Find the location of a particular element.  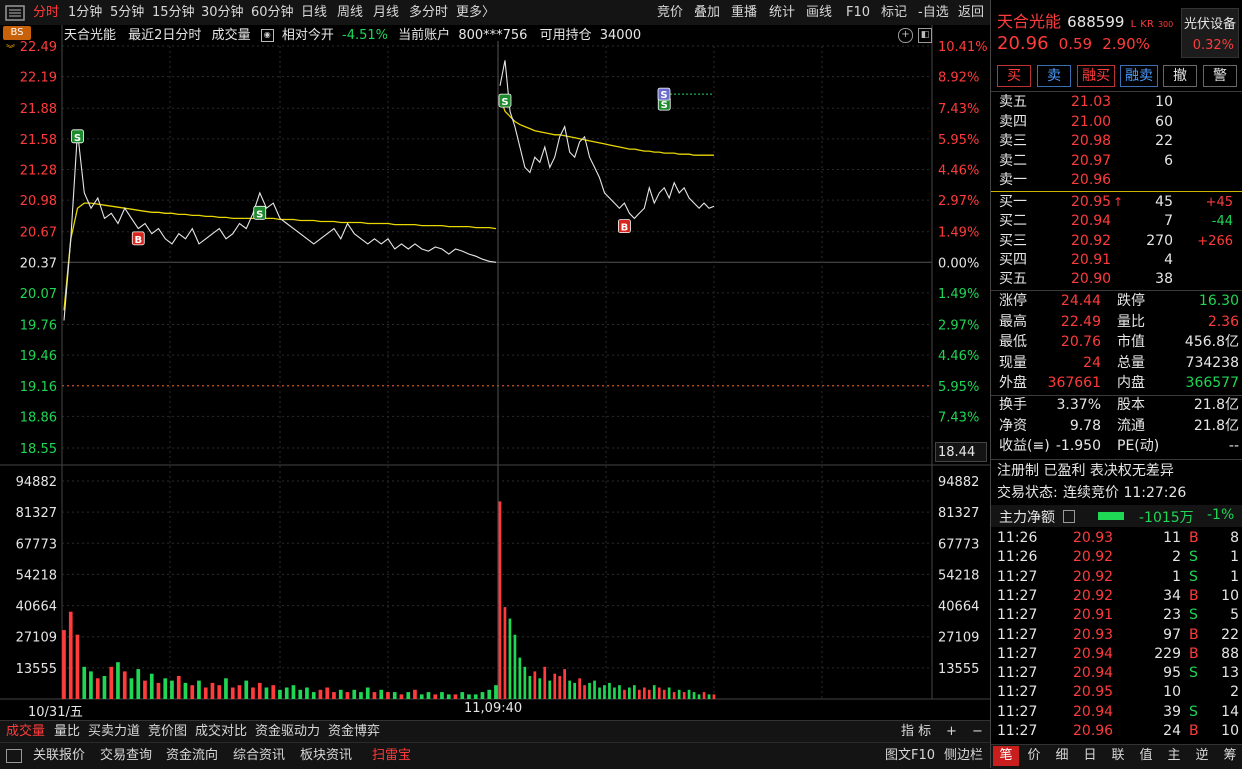

quote-tab-linked: 联 is located at coordinates (1118, 755).